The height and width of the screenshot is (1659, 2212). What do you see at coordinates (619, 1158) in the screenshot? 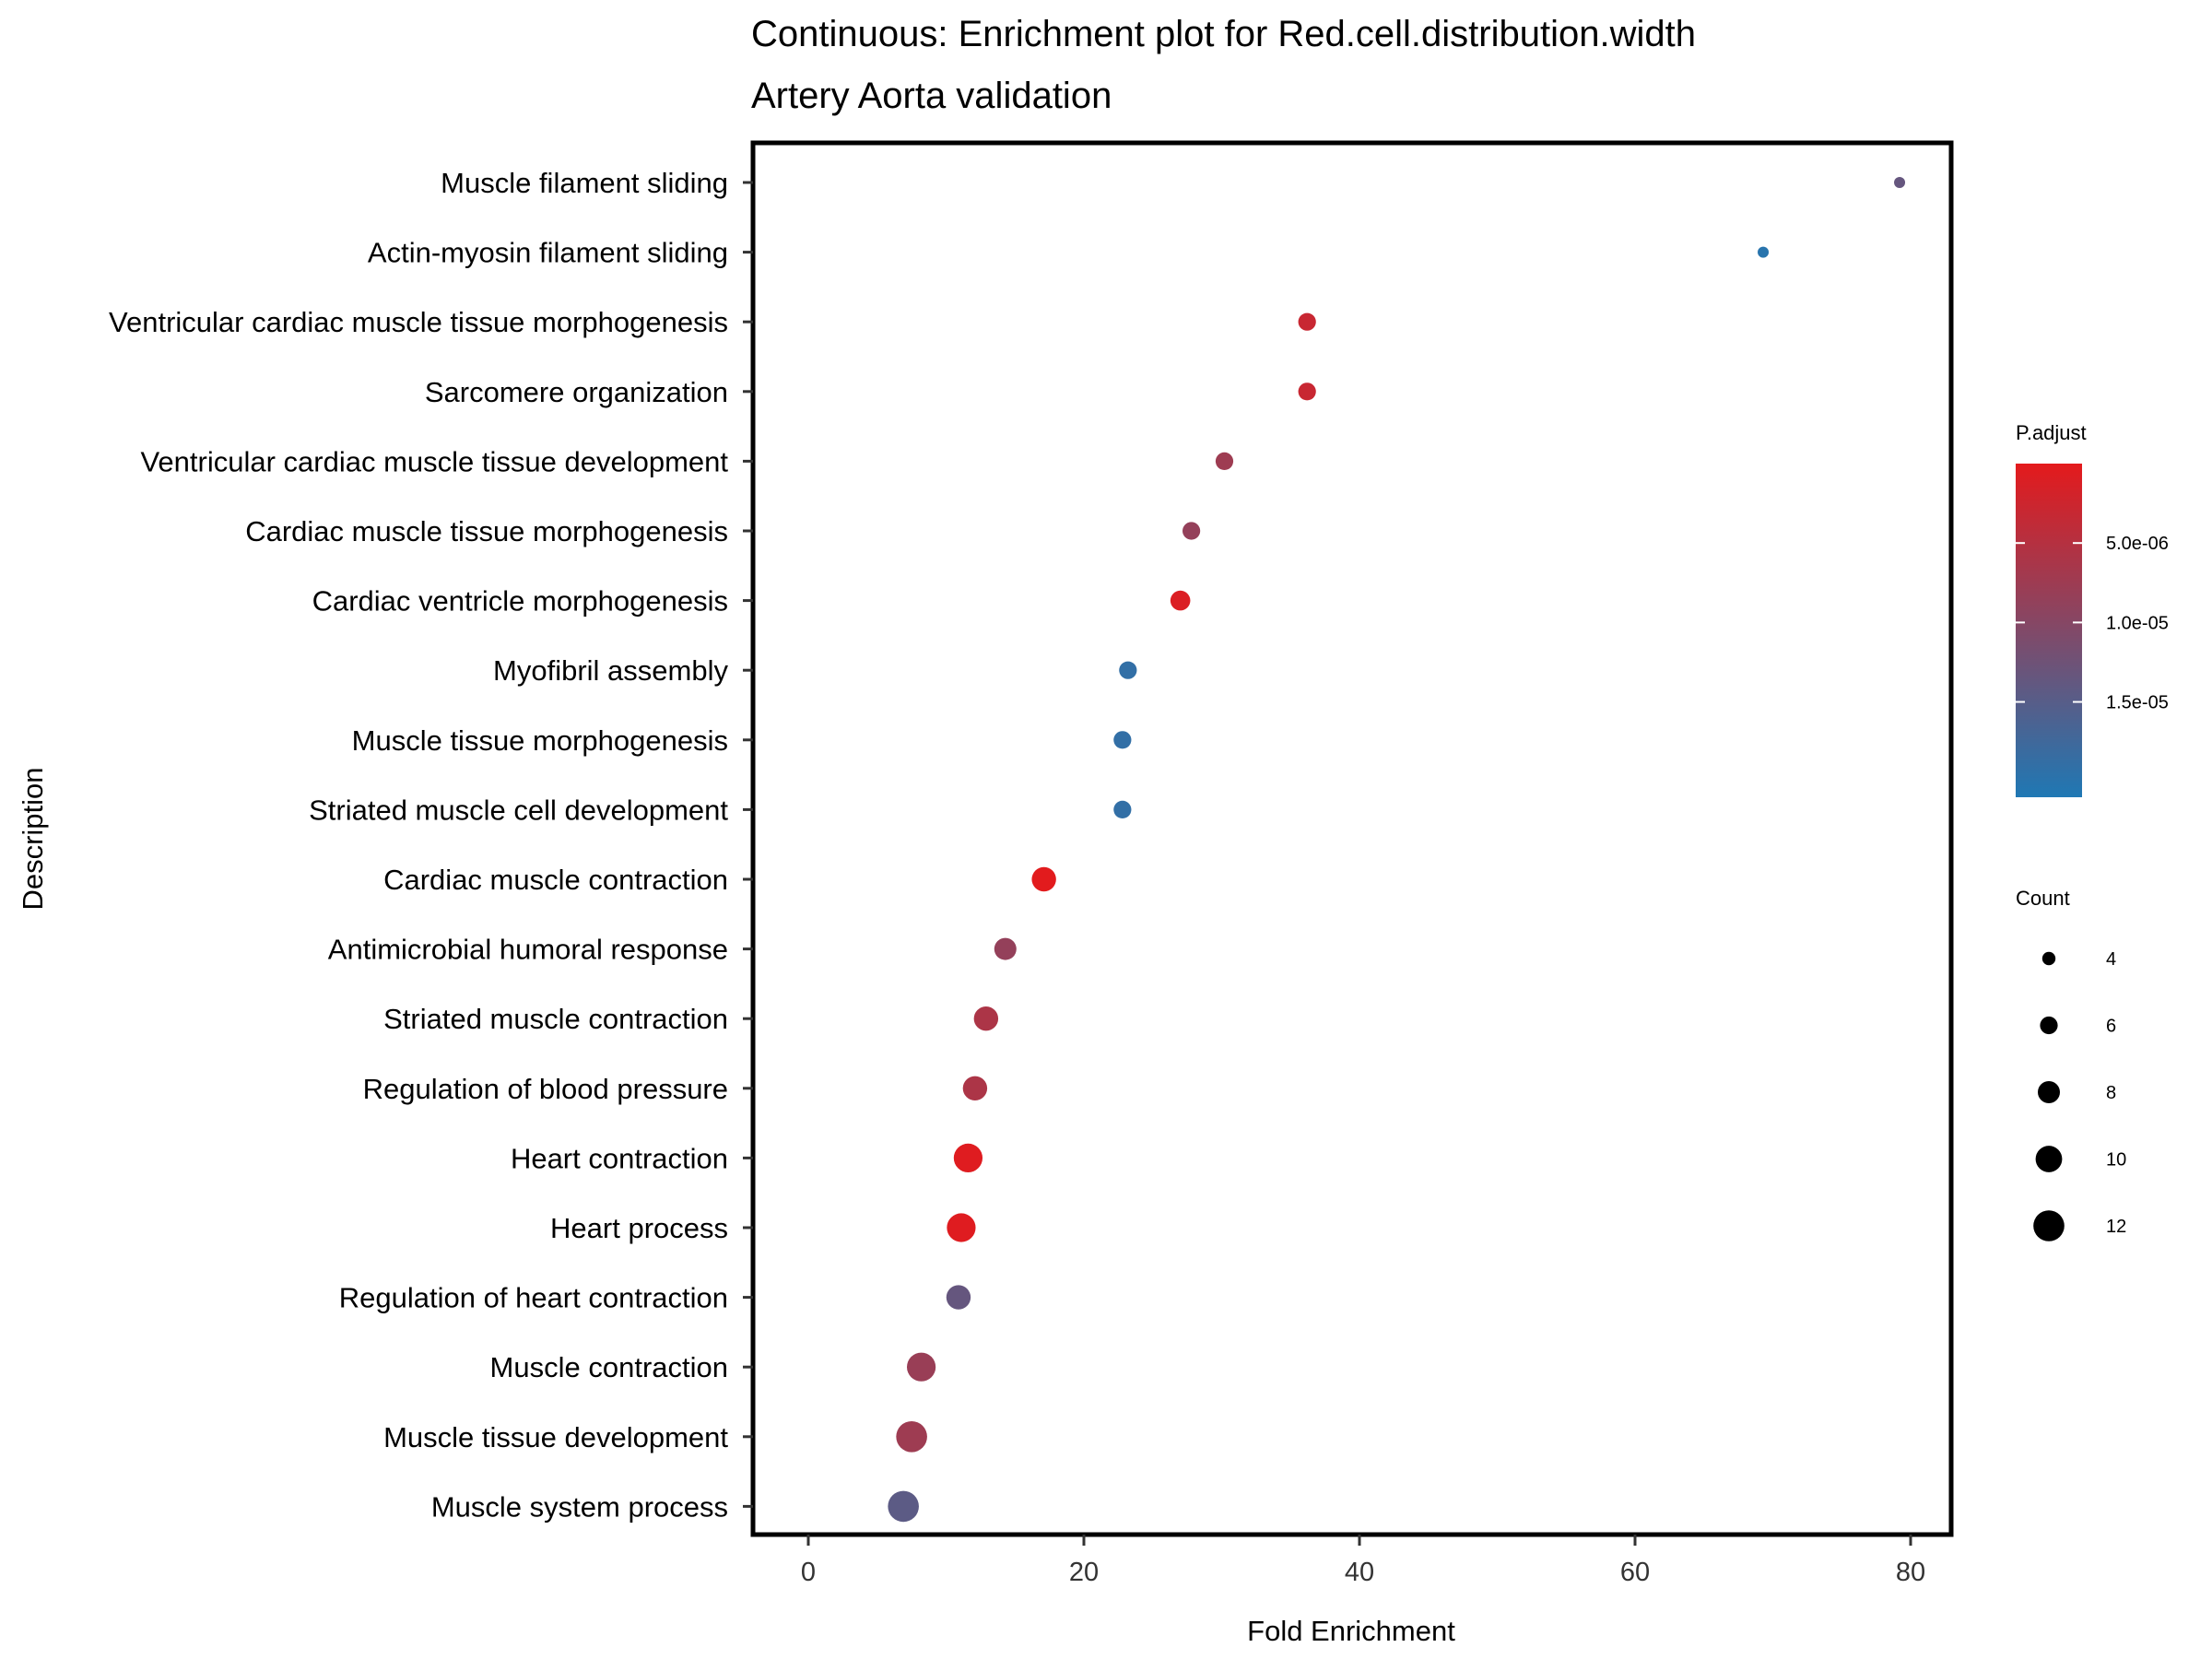
I see `y-tick-label: Heart contraction` at bounding box center [619, 1158].